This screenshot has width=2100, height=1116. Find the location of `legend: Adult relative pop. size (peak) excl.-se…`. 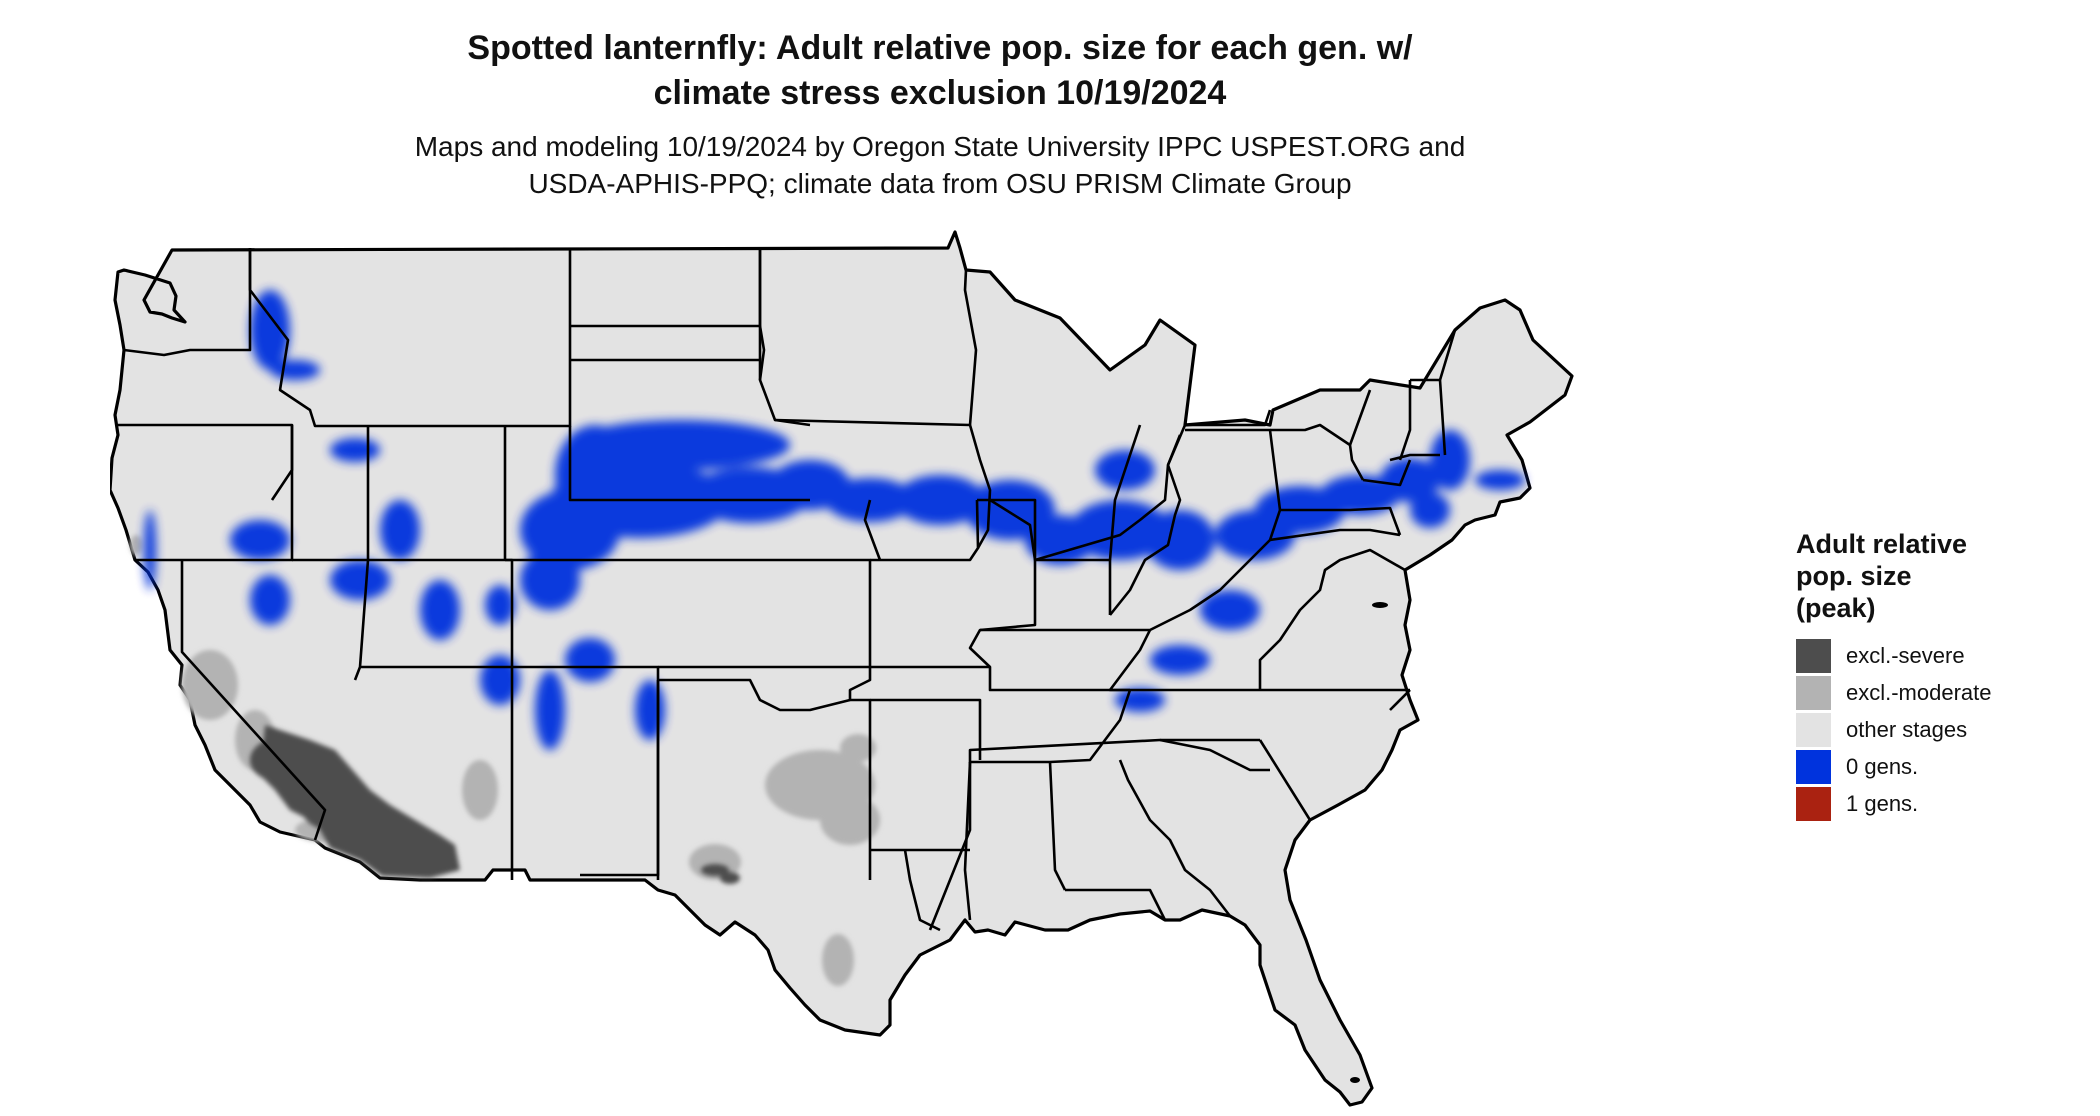

legend: Adult relative pop. size (peak) excl.-se… is located at coordinates (1916, 675).